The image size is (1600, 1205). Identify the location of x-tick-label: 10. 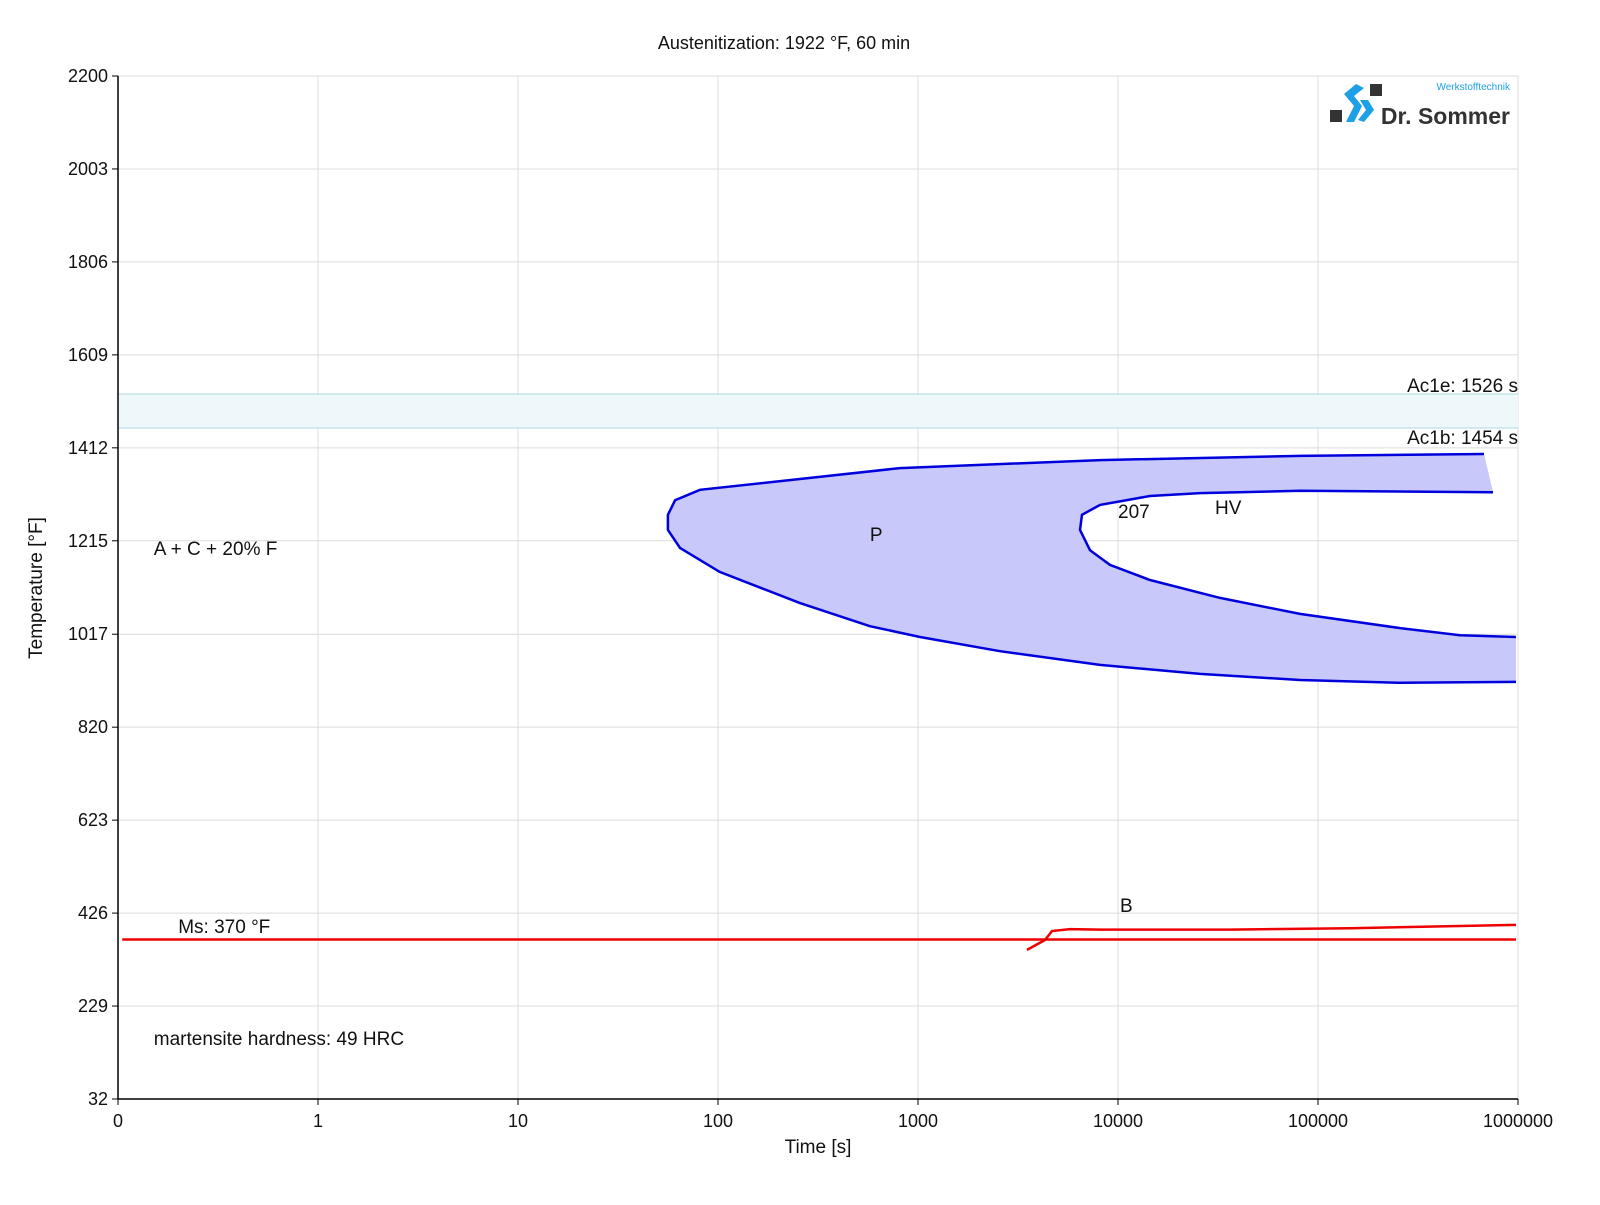
(518, 1121).